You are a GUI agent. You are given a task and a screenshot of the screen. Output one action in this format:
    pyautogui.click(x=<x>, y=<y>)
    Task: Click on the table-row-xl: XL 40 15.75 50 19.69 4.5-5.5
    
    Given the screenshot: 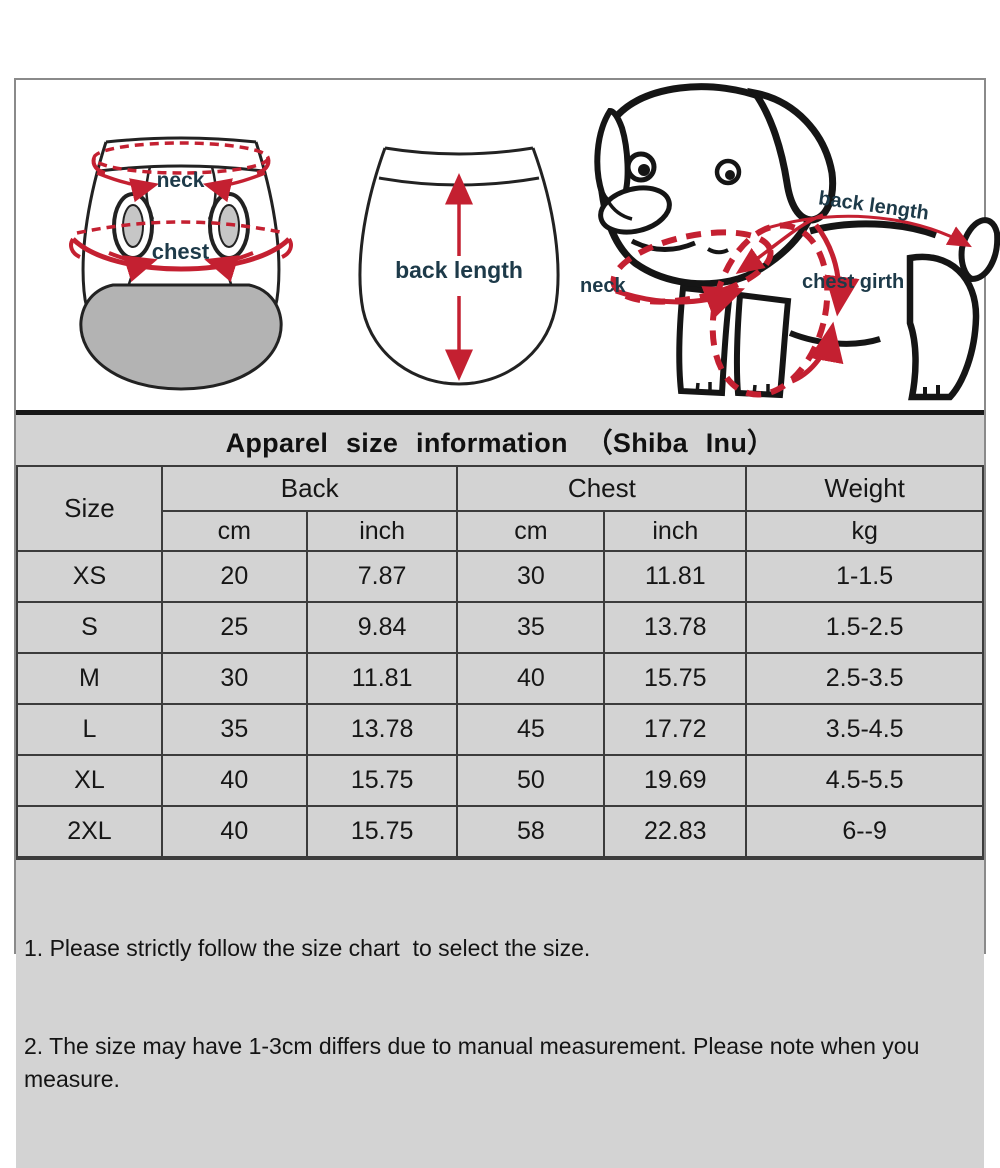 What is the action you would take?
    pyautogui.click(x=500, y=780)
    